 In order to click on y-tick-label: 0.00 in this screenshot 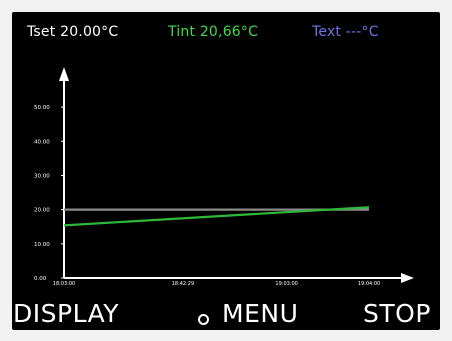, I will do `click(40, 279)`.